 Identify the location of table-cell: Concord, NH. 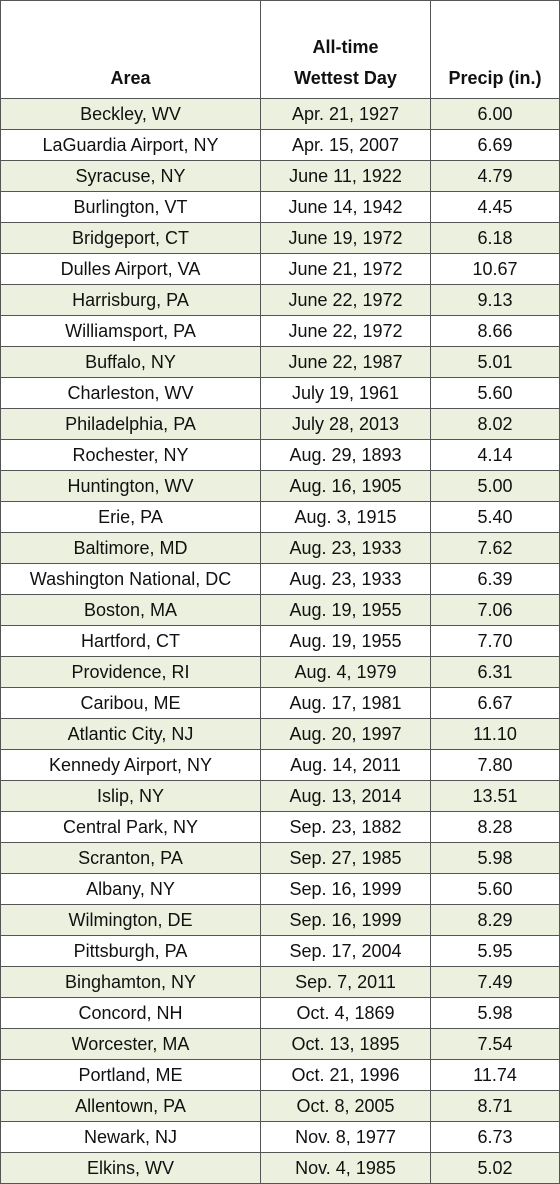
(130, 1013).